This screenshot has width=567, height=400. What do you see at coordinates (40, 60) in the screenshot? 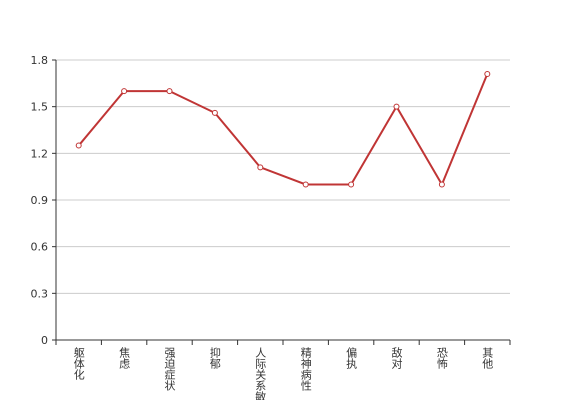
I see `y-tick-label: 1.8` at bounding box center [40, 60].